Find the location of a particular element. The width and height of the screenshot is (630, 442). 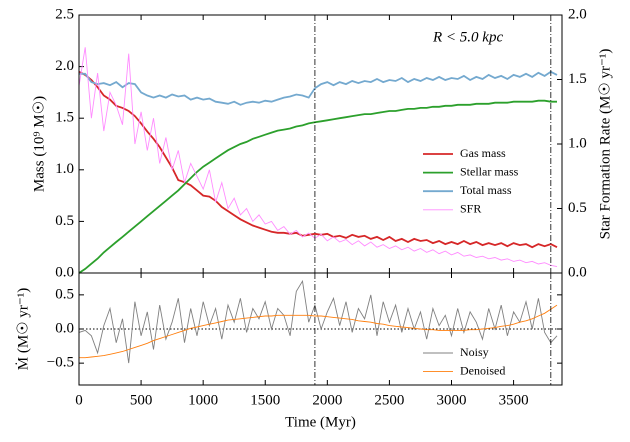

x-tick-label: 500 is located at coordinates (141, 400).